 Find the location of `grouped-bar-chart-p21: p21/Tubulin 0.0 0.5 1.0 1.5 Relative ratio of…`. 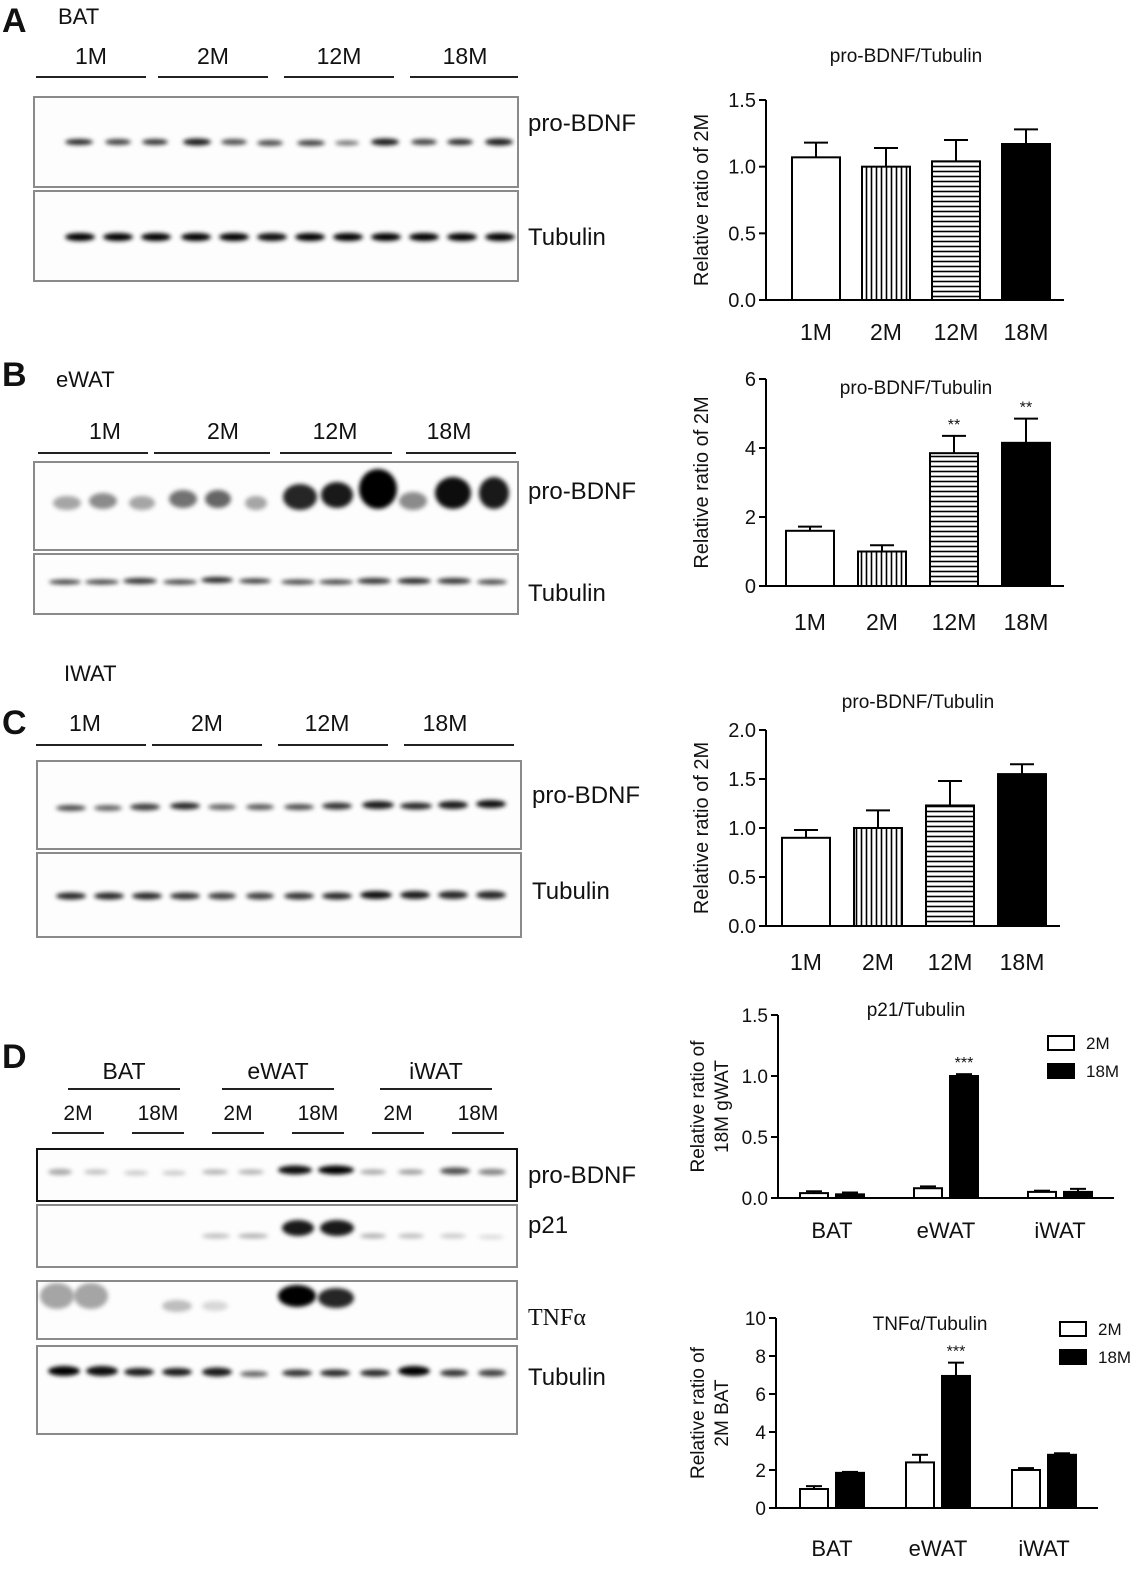

grouped-bar-chart-p21: p21/Tubulin 0.0 0.5 1.0 1.5 Relative ratio of… is located at coordinates (903, 1121).